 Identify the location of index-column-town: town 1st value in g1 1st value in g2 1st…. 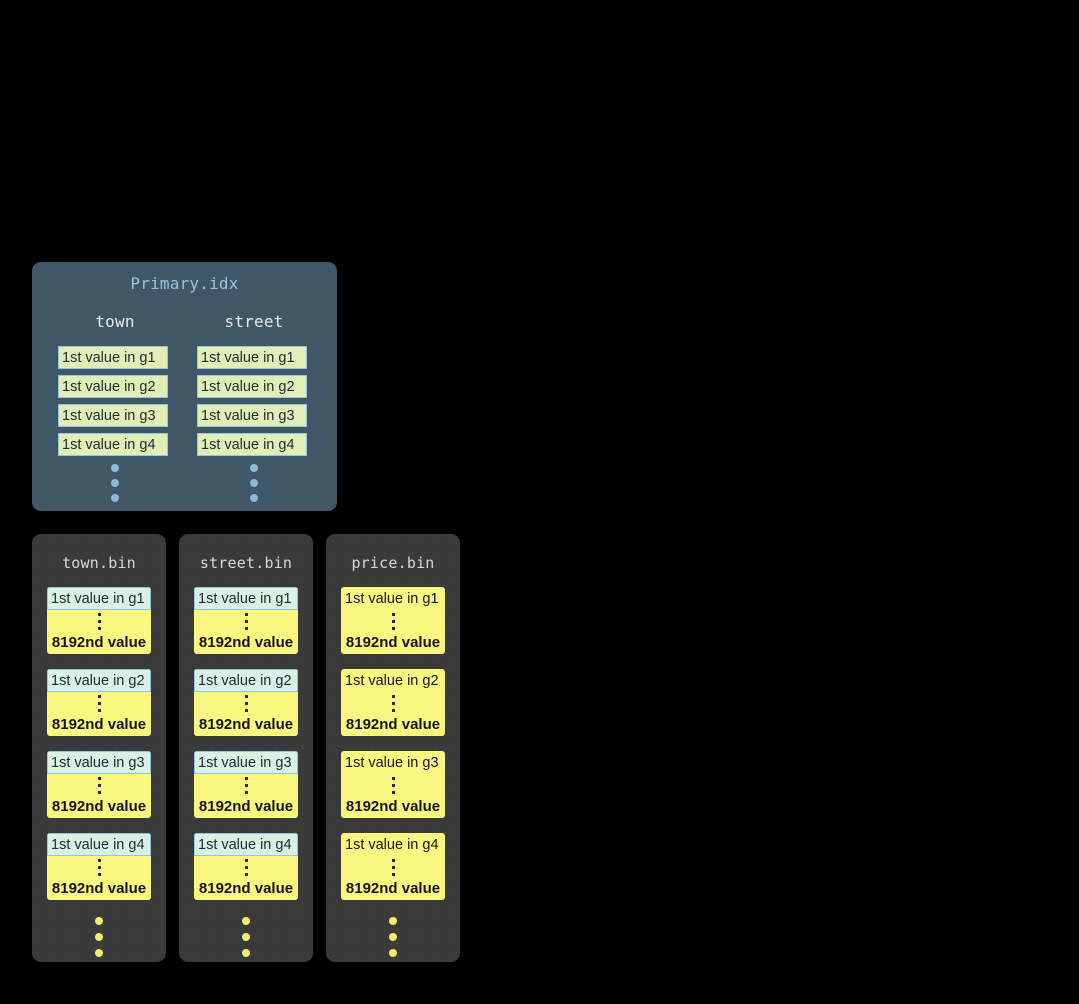
(115, 410).